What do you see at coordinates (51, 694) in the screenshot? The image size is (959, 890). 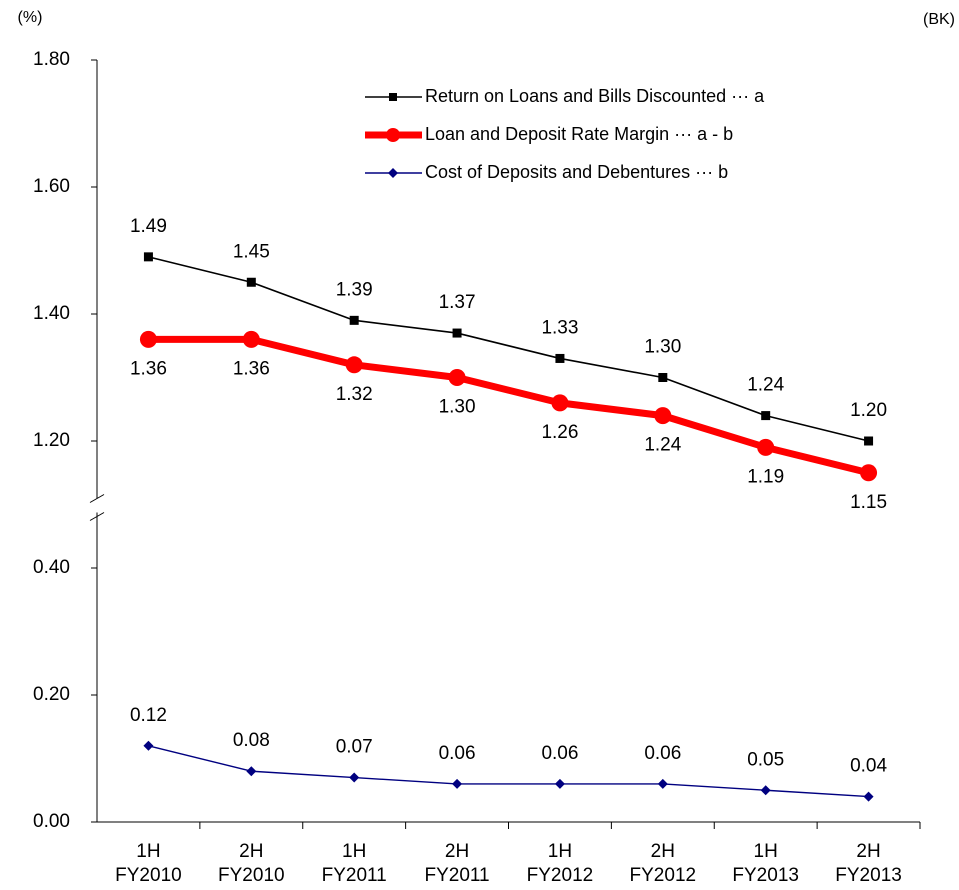 I see `y-tick-label: 0.20` at bounding box center [51, 694].